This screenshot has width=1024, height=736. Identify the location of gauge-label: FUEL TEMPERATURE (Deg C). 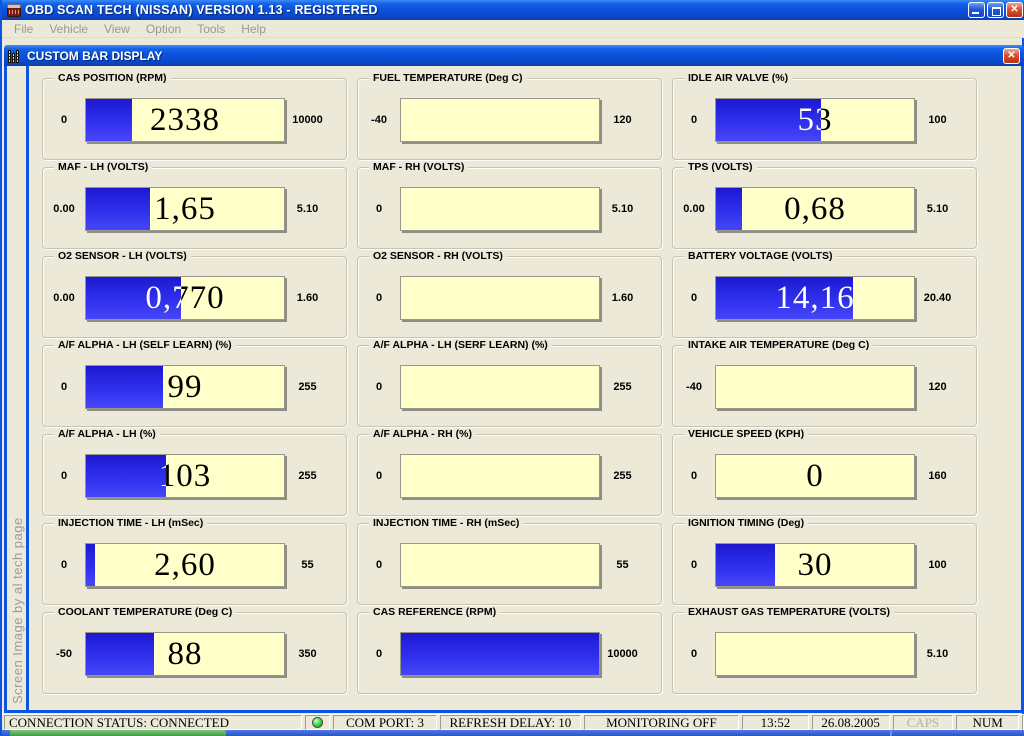
(448, 78).